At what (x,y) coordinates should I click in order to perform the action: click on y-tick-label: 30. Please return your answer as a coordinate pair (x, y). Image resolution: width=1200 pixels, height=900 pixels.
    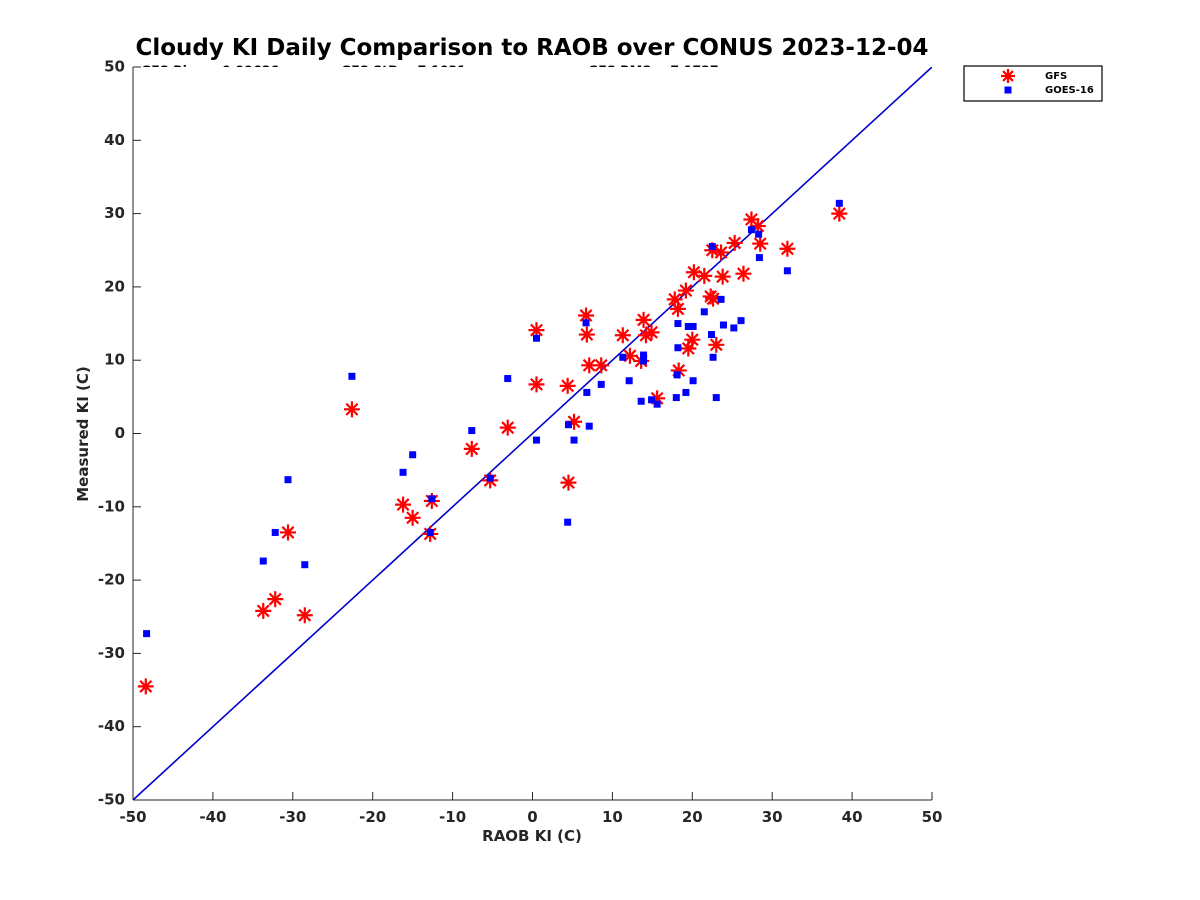
    Looking at the image, I should click on (114, 213).